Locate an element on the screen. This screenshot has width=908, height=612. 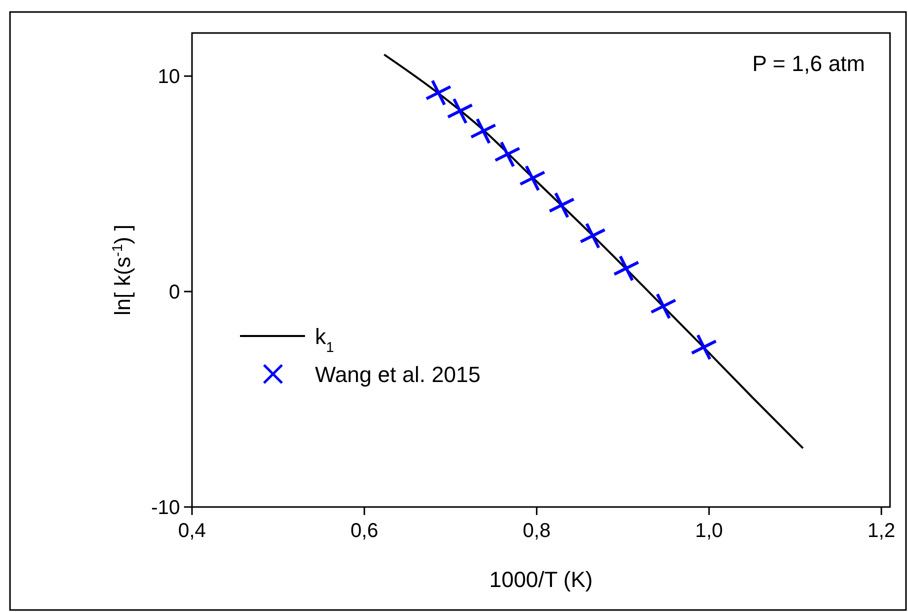
x-tick-label: 0,6 is located at coordinates (364, 531).